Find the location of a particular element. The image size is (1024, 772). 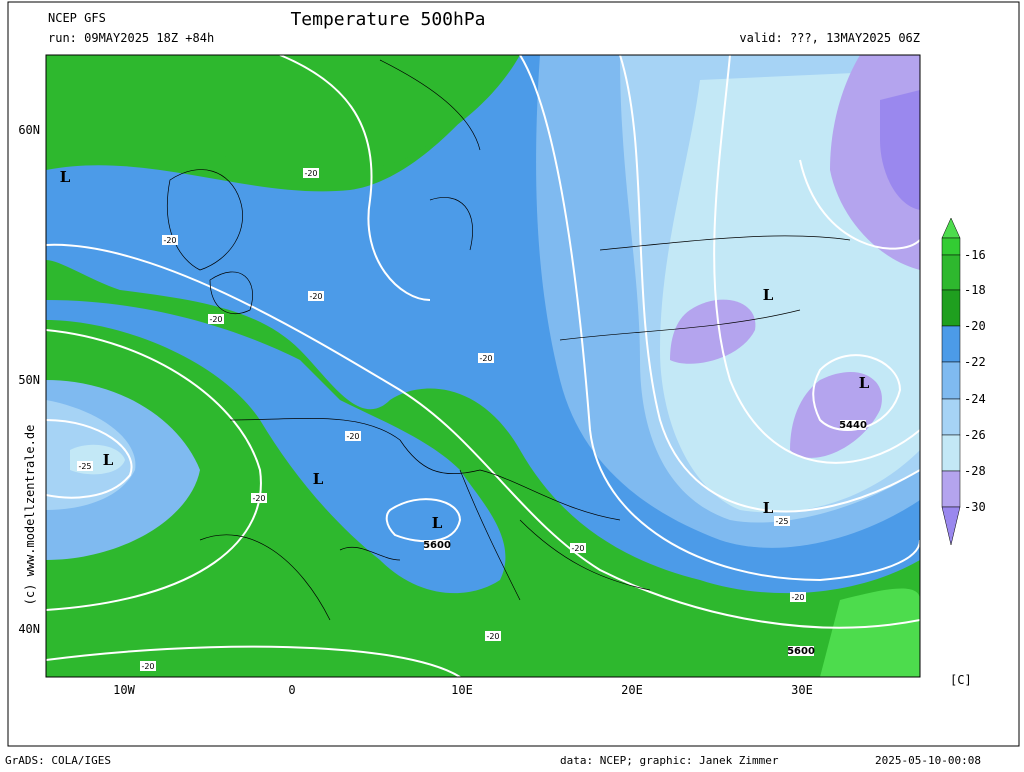

colorbar-label: -16 is located at coordinates (975, 255).